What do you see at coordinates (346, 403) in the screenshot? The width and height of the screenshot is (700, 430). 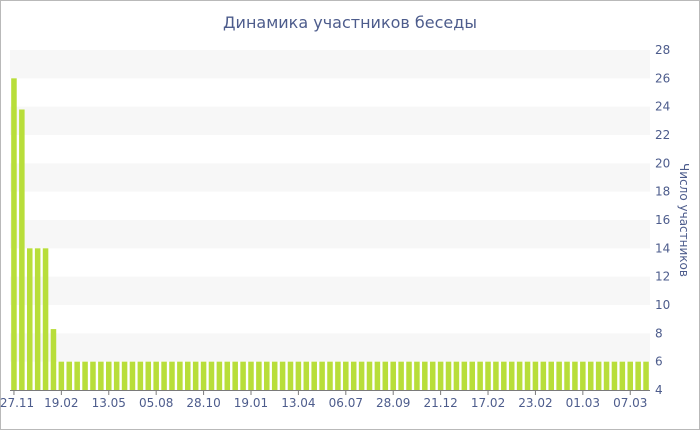 I see `x-tick-label: 06.07` at bounding box center [346, 403].